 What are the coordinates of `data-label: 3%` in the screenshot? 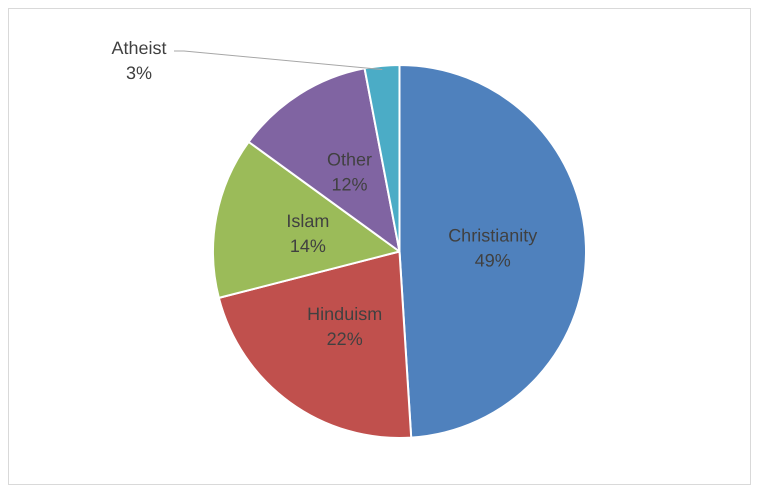 It's located at (139, 72).